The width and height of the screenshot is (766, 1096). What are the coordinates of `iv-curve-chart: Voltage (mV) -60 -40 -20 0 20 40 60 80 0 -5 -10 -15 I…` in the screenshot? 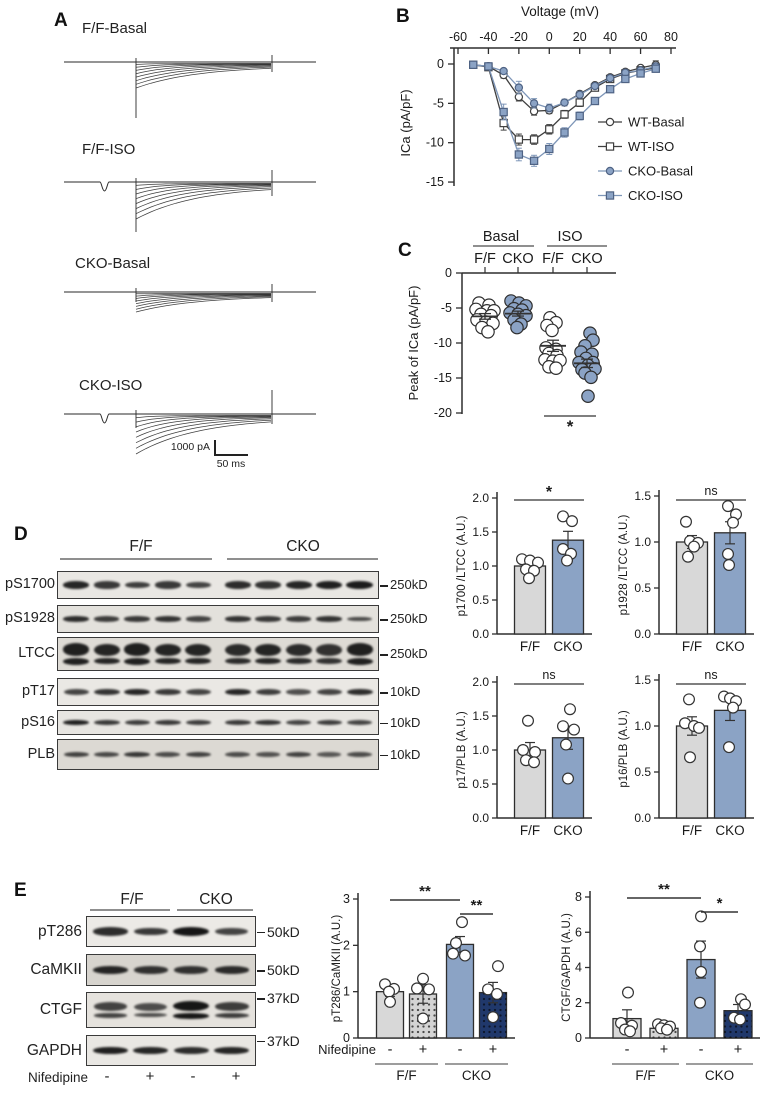 It's located at (545, 103).